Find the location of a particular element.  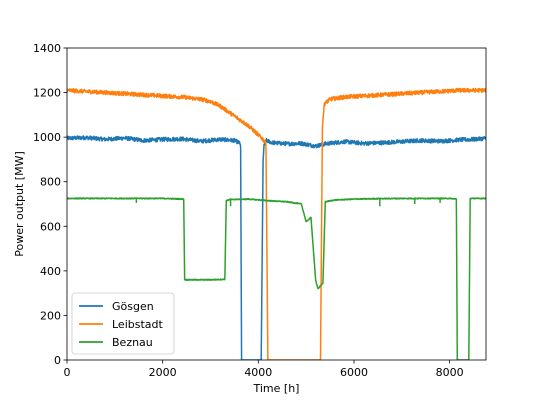

legend-label-1: Leibstadt is located at coordinates (138, 324).